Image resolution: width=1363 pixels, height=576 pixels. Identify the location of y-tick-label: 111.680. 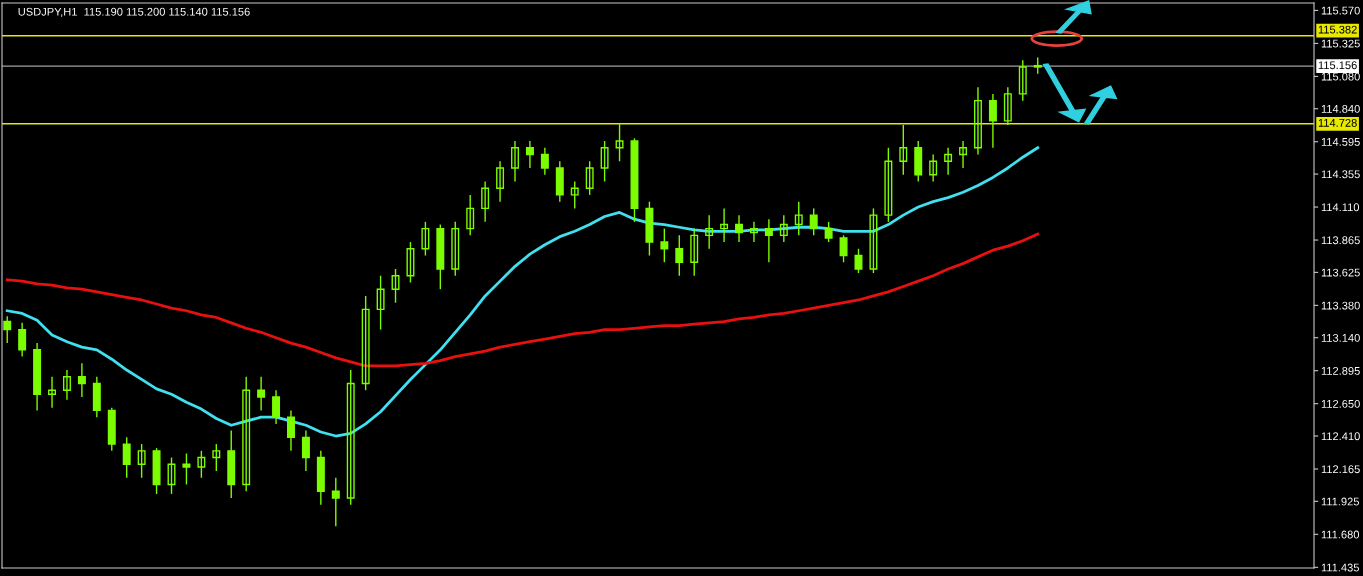
(1340, 534).